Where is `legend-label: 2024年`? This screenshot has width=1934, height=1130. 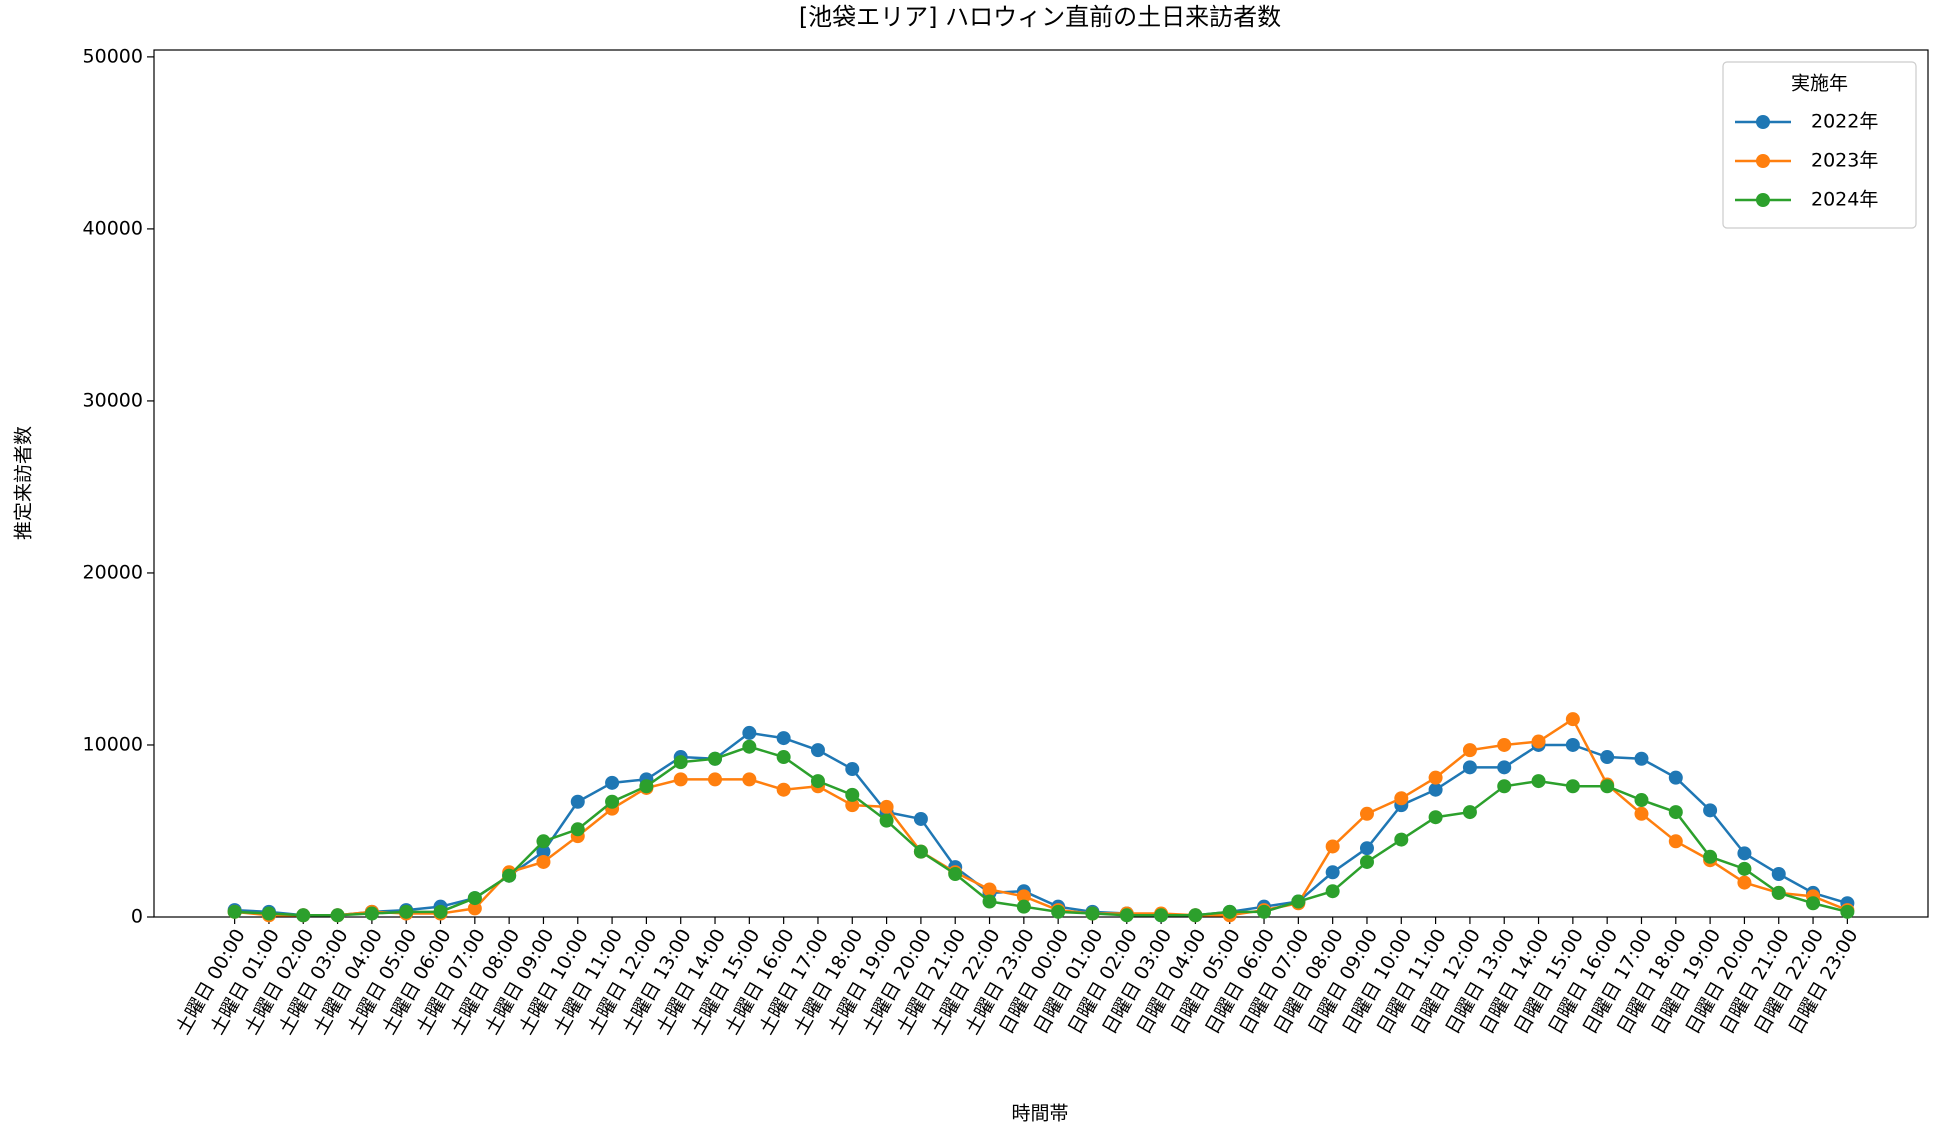 legend-label: 2024年 is located at coordinates (1844, 200).